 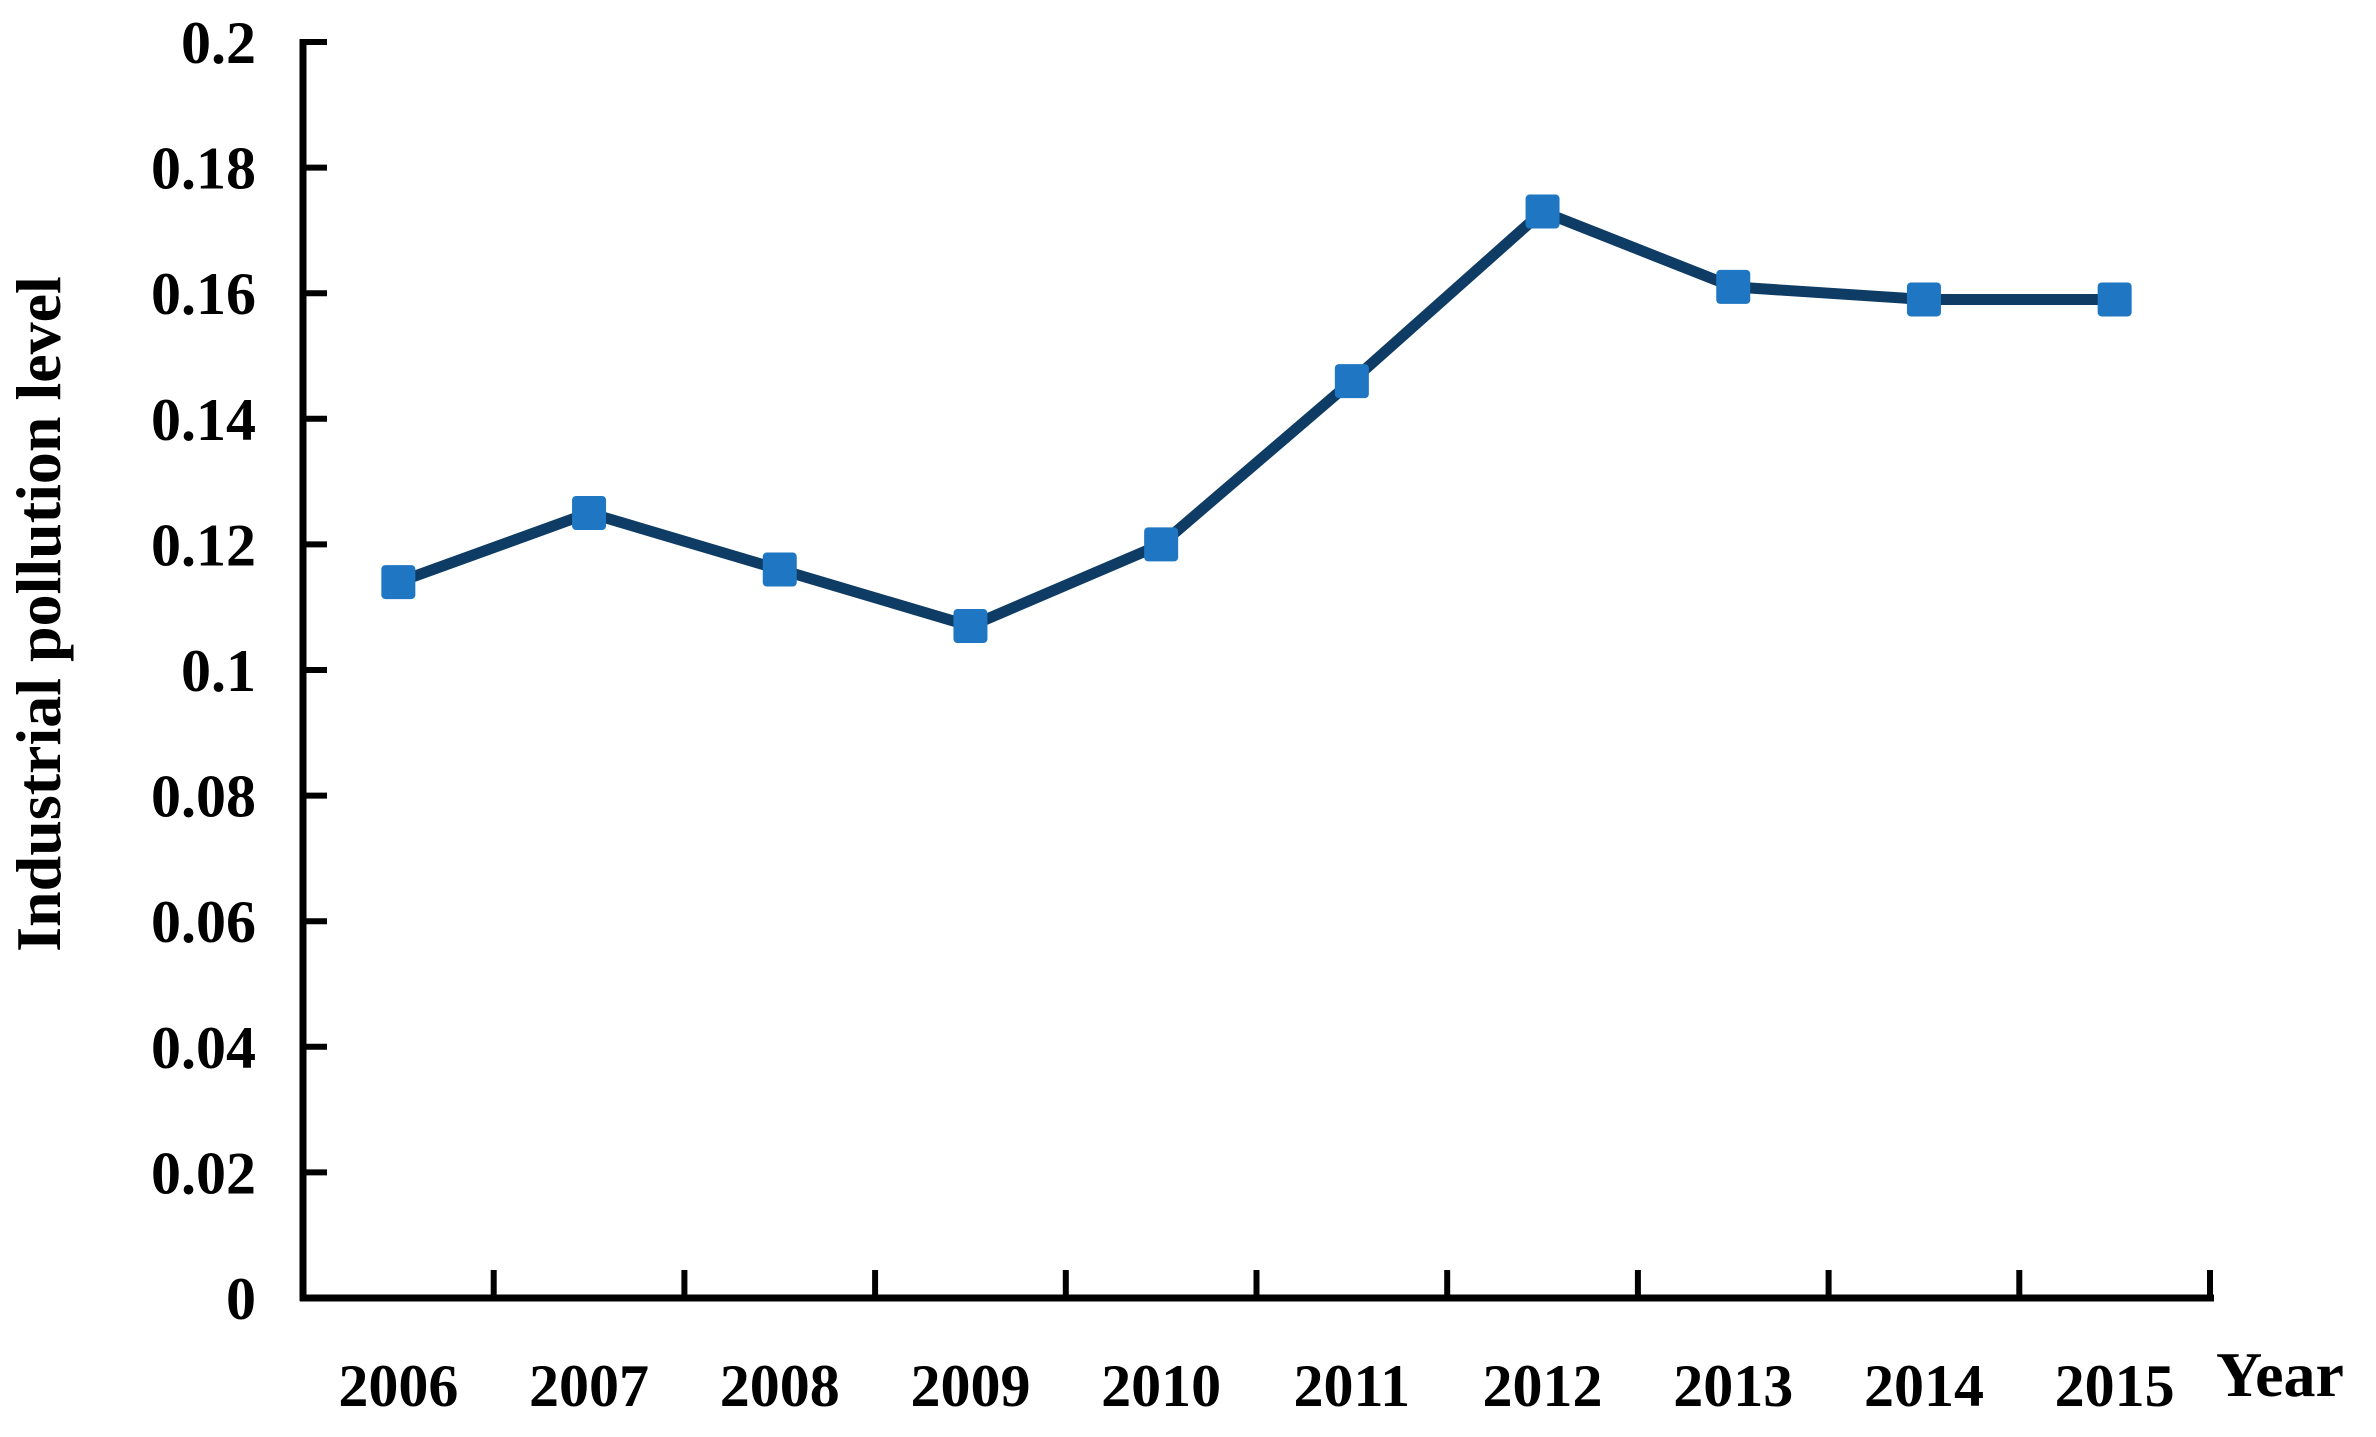 What do you see at coordinates (2115, 1386) in the screenshot?
I see `x-tick-label: 2015` at bounding box center [2115, 1386].